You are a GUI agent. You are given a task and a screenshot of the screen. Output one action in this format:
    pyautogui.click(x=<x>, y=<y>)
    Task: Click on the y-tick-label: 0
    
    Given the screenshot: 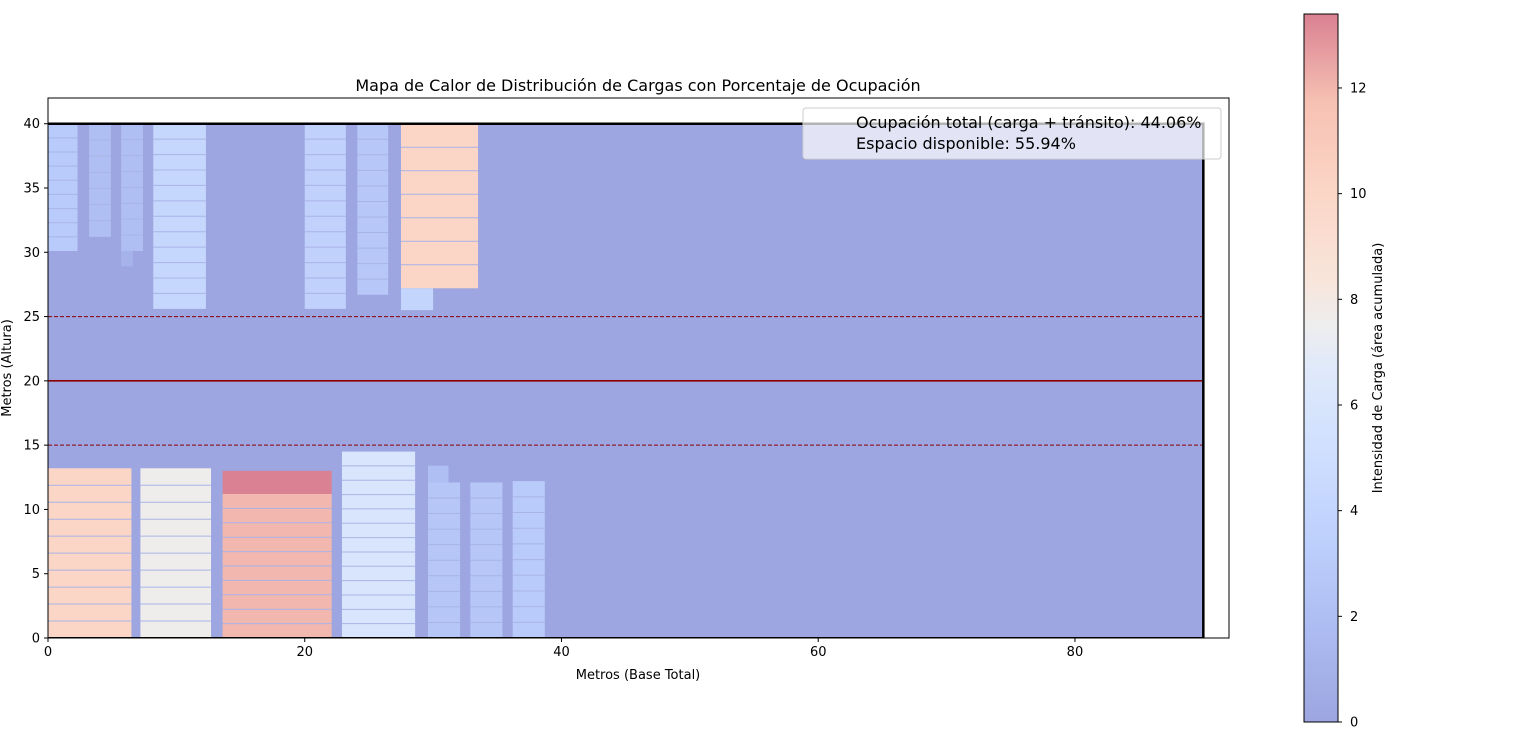 What is the action you would take?
    pyautogui.click(x=36, y=639)
    